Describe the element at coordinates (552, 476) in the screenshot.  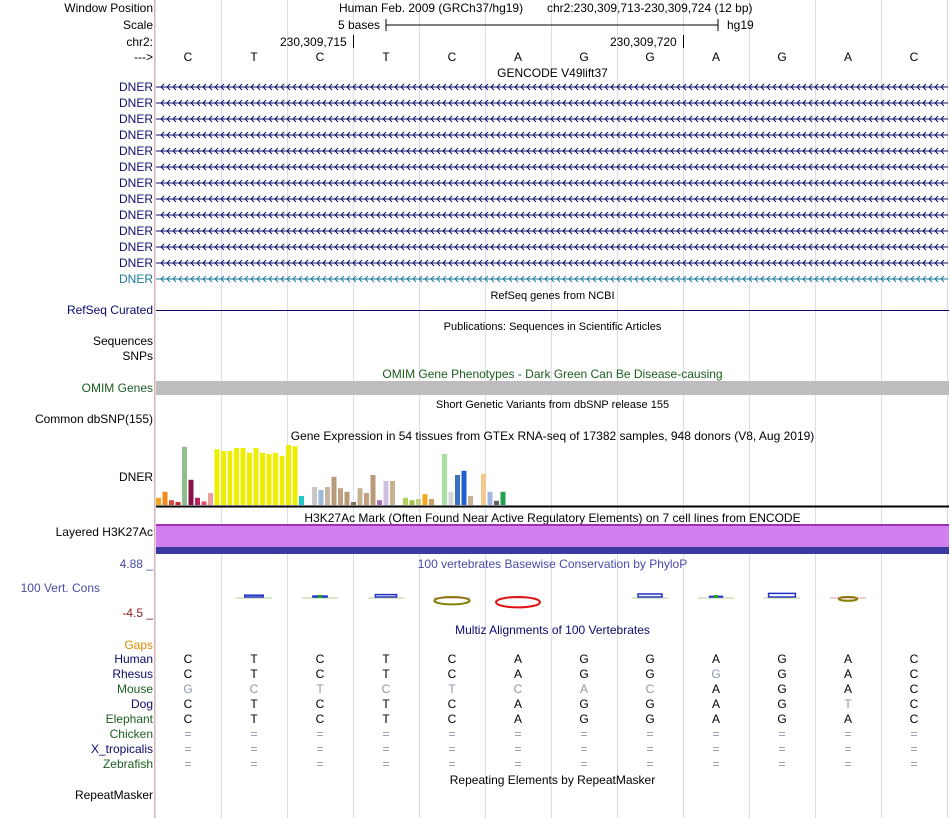
I see `gtex-bar-chart` at that location.